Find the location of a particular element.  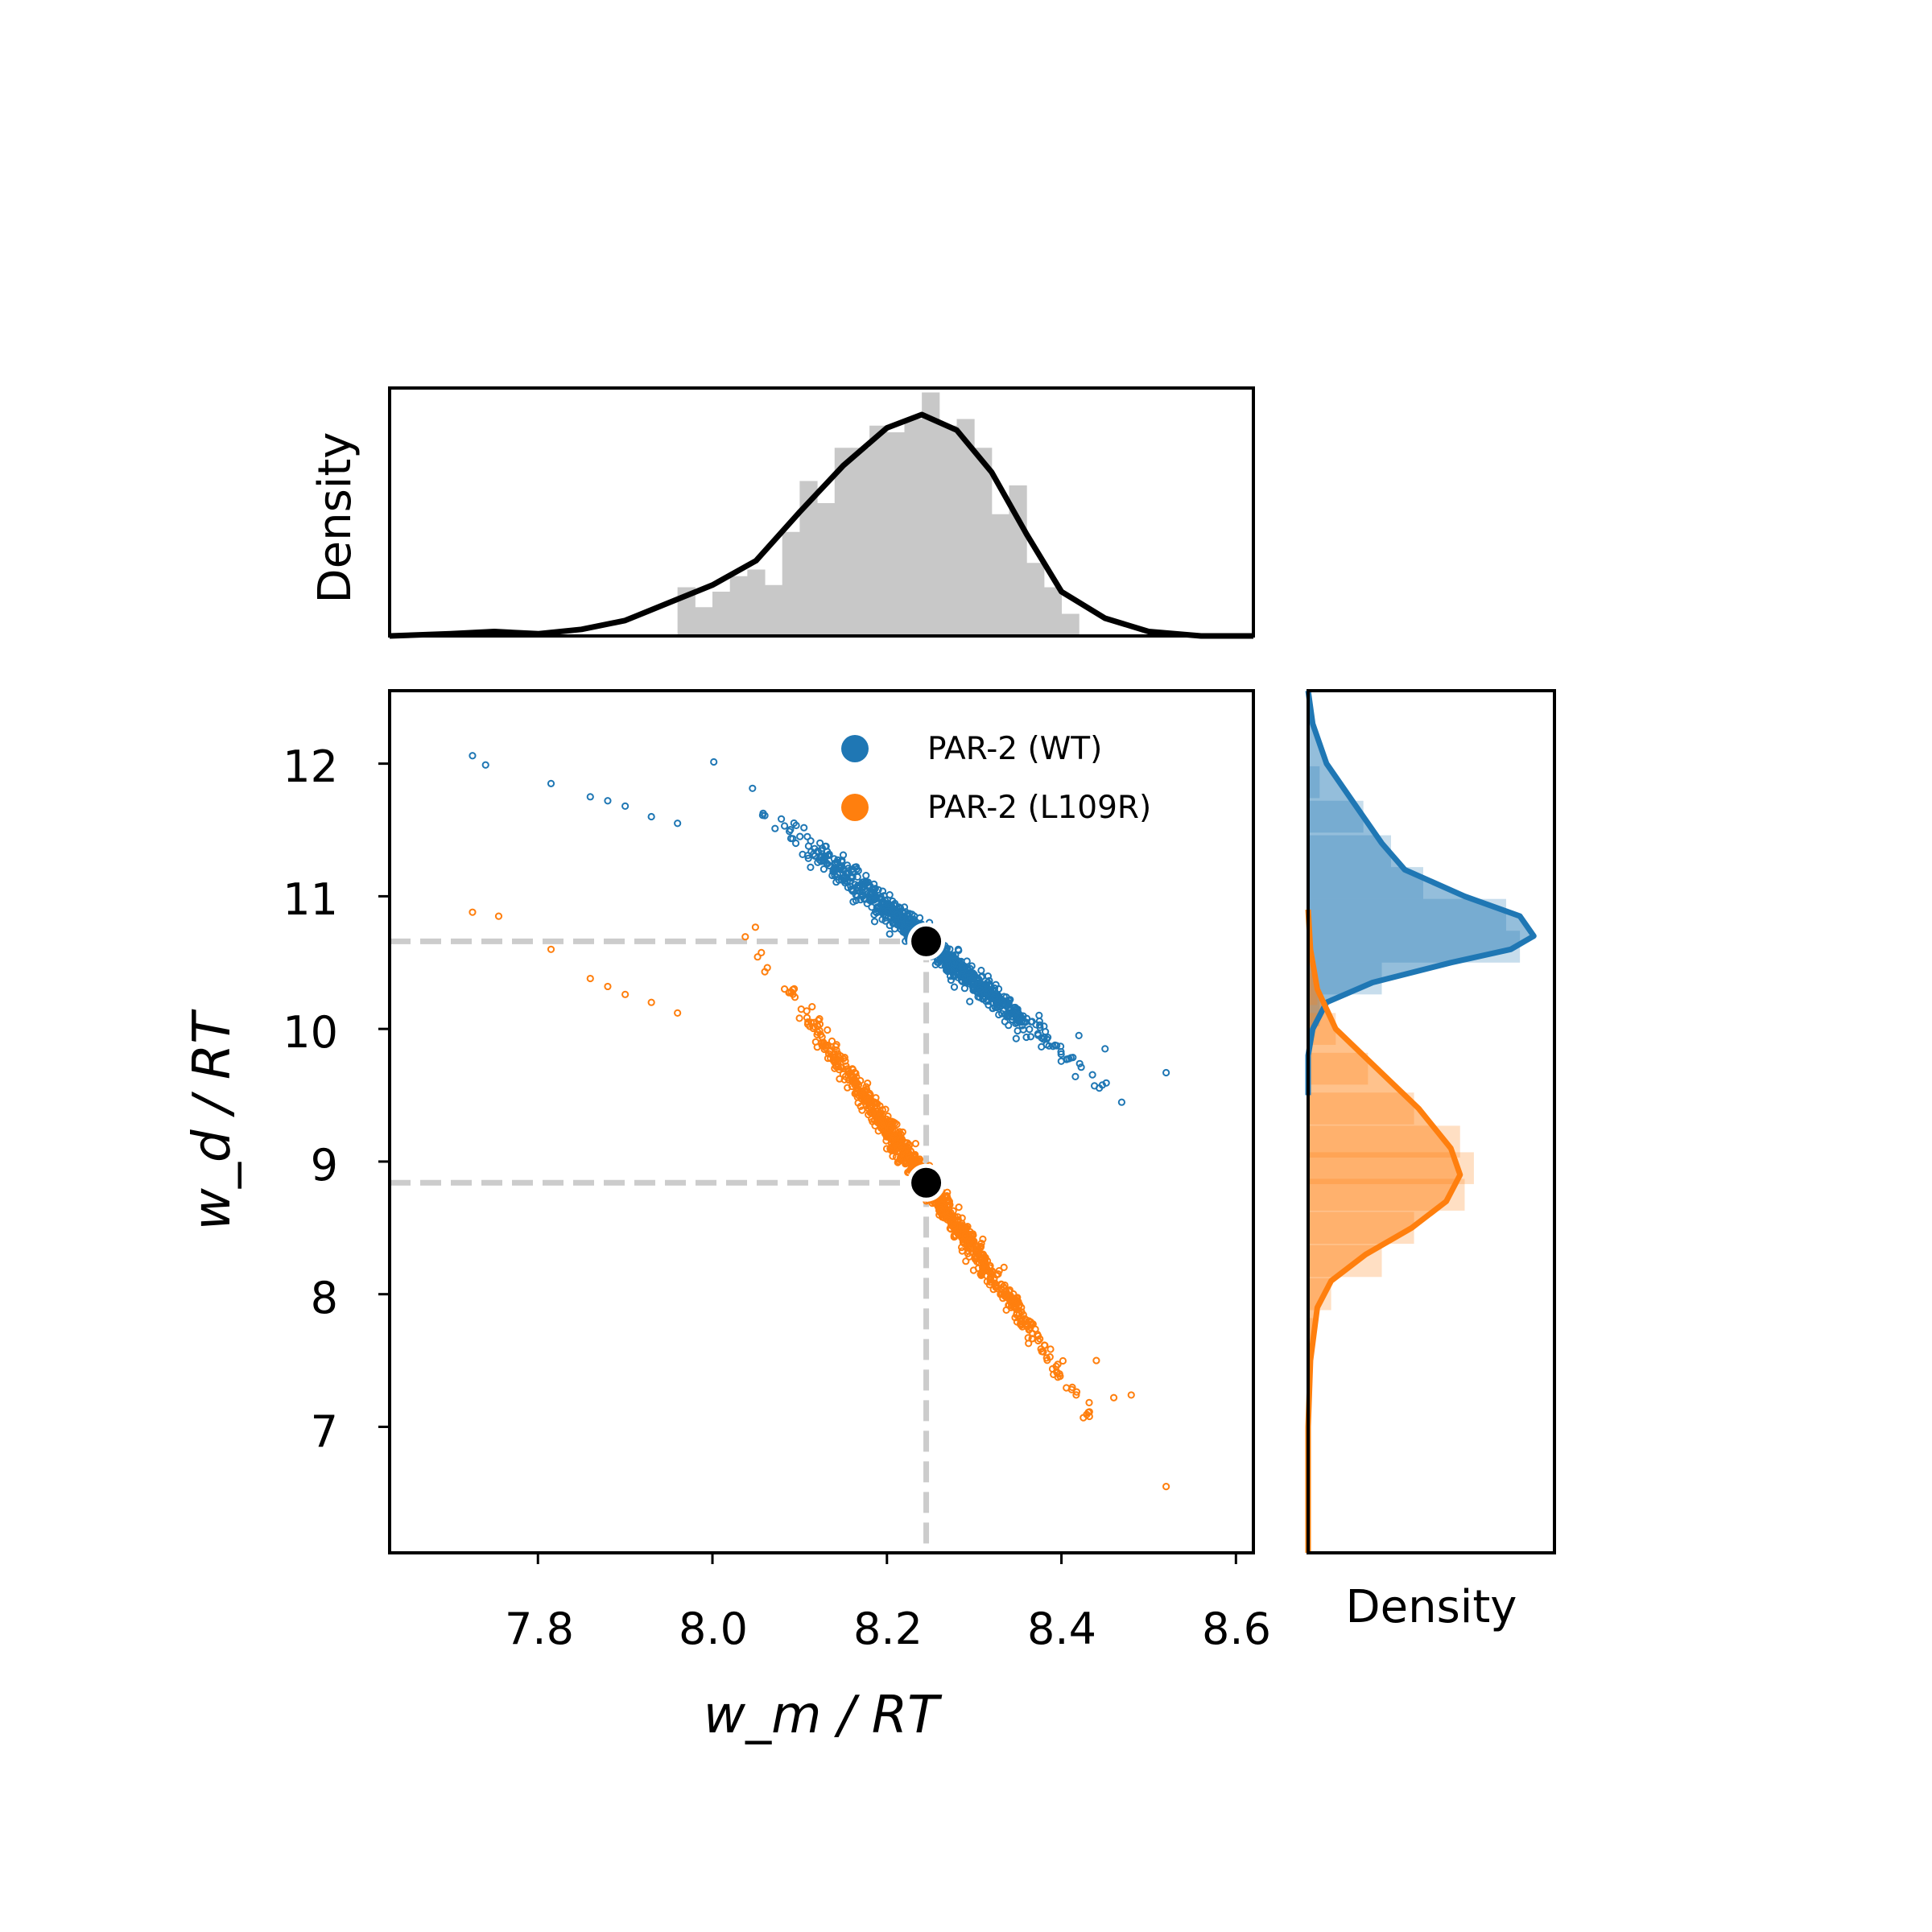

right-marginal-xlabel: Density is located at coordinates (1431, 1607).